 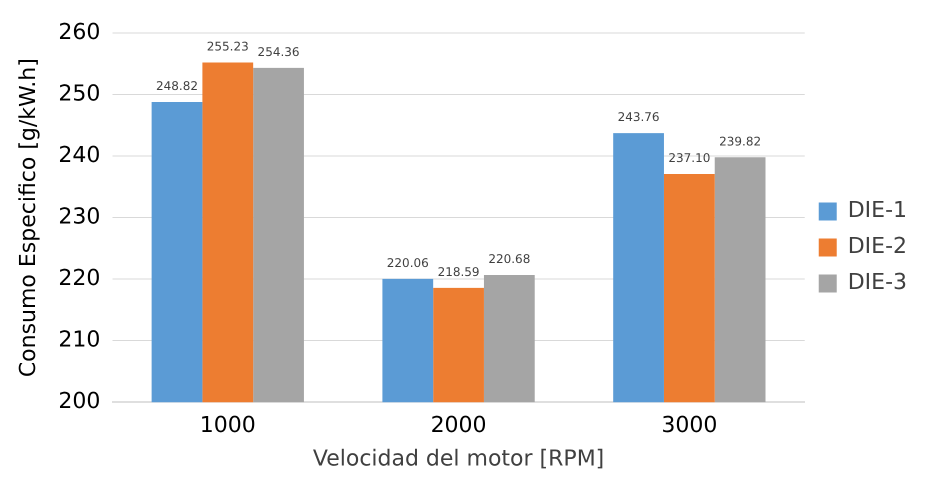 What do you see at coordinates (877, 247) in the screenshot?
I see `legend-label: DIE-2` at bounding box center [877, 247].